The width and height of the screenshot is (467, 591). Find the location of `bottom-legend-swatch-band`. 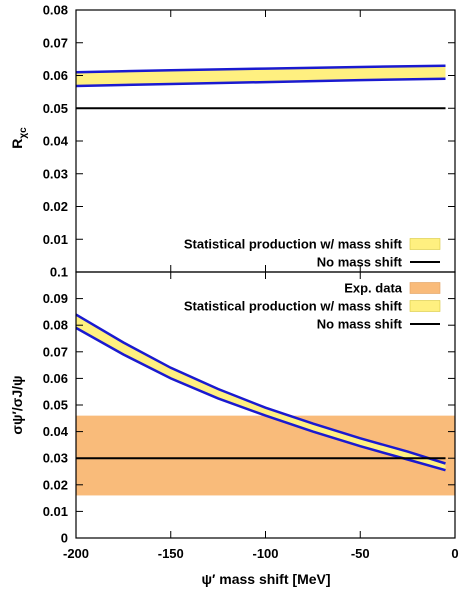

bottom-legend-swatch-band is located at coordinates (425, 306).